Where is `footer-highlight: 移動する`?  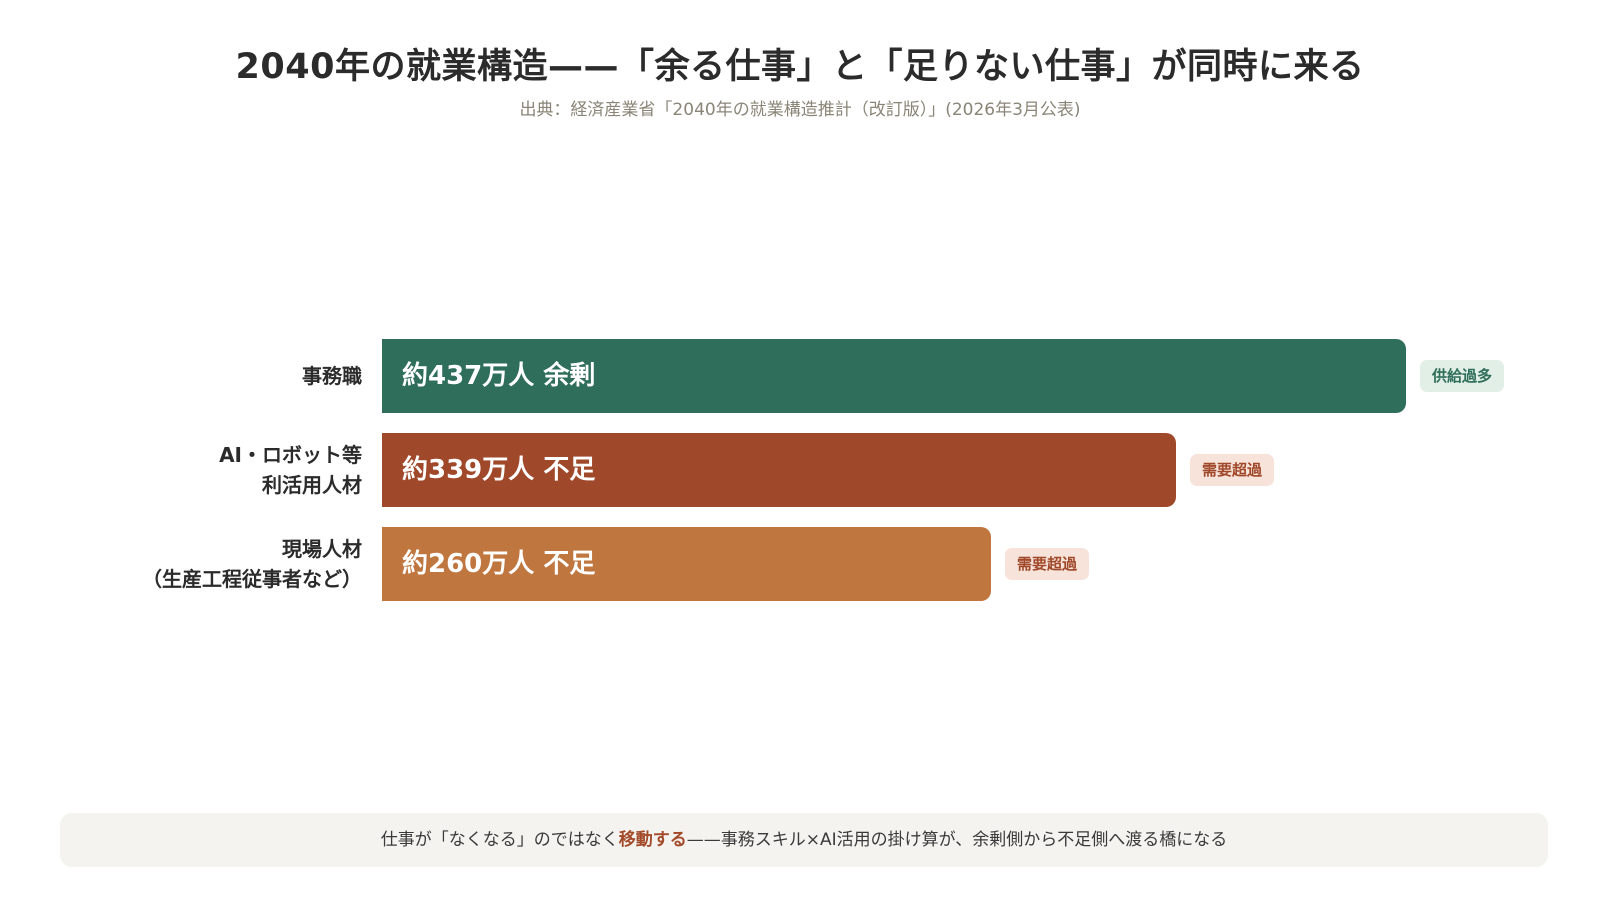
footer-highlight: 移動する is located at coordinates (652, 840).